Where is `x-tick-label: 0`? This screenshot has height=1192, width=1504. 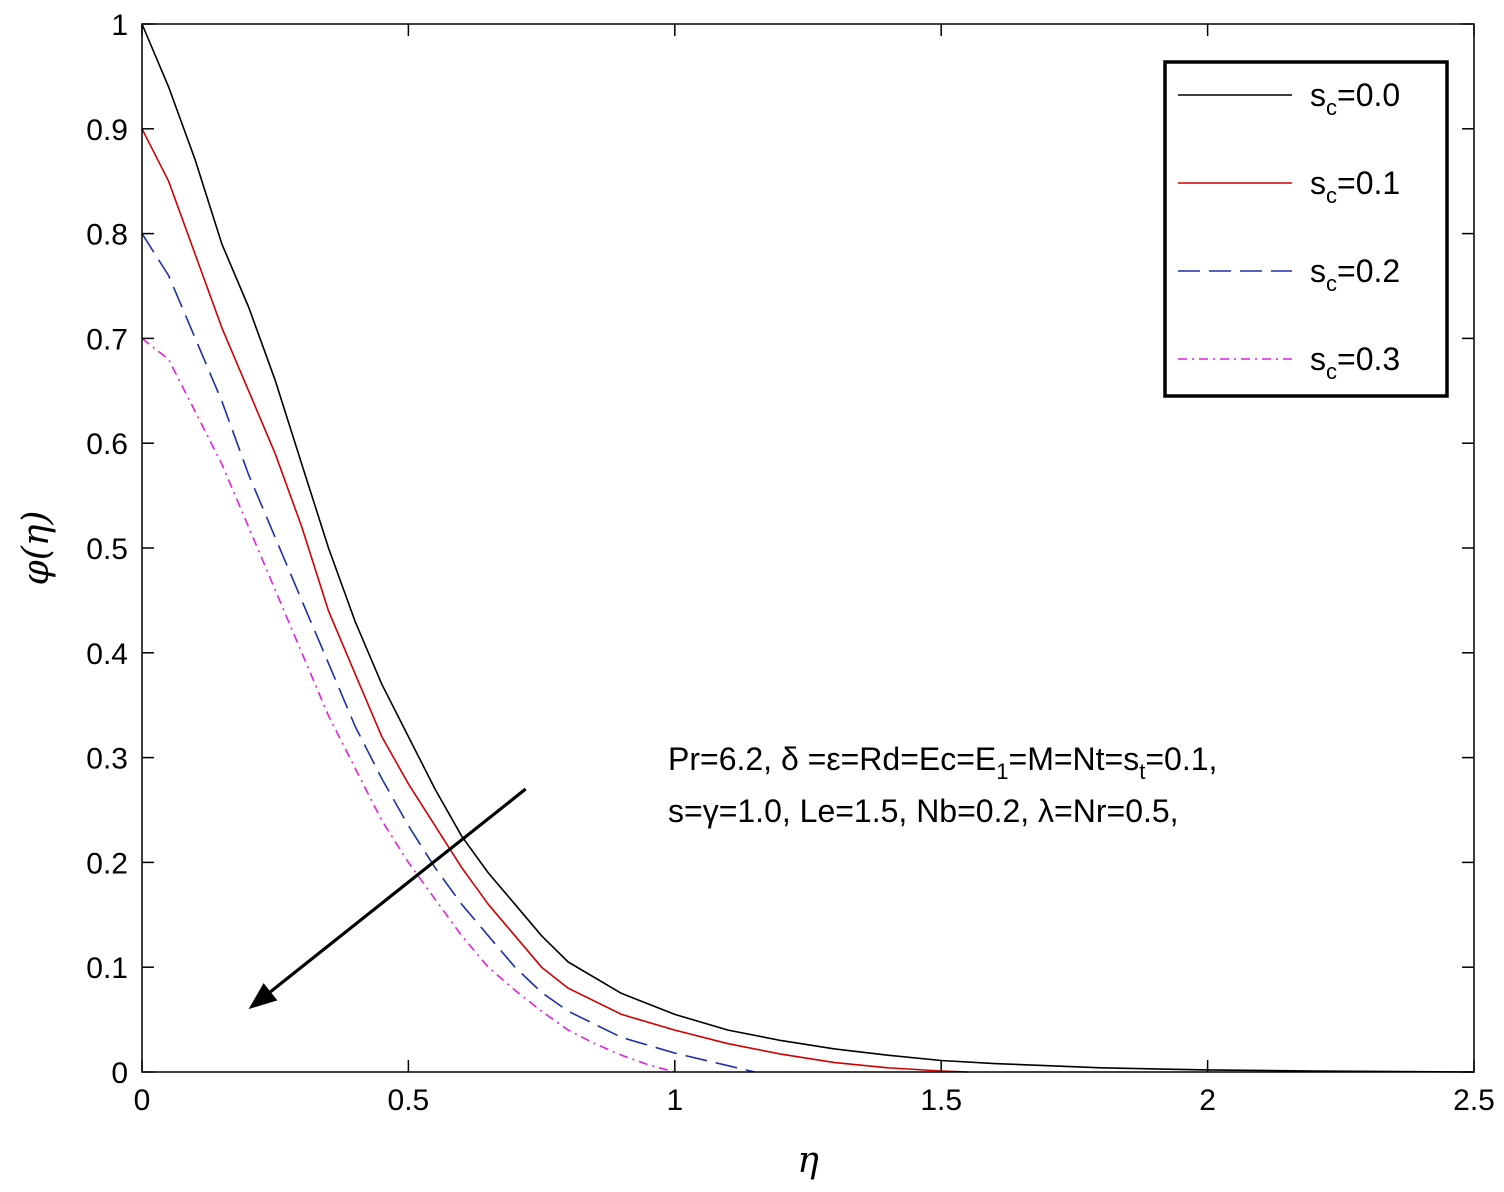 x-tick-label: 0 is located at coordinates (142, 1100).